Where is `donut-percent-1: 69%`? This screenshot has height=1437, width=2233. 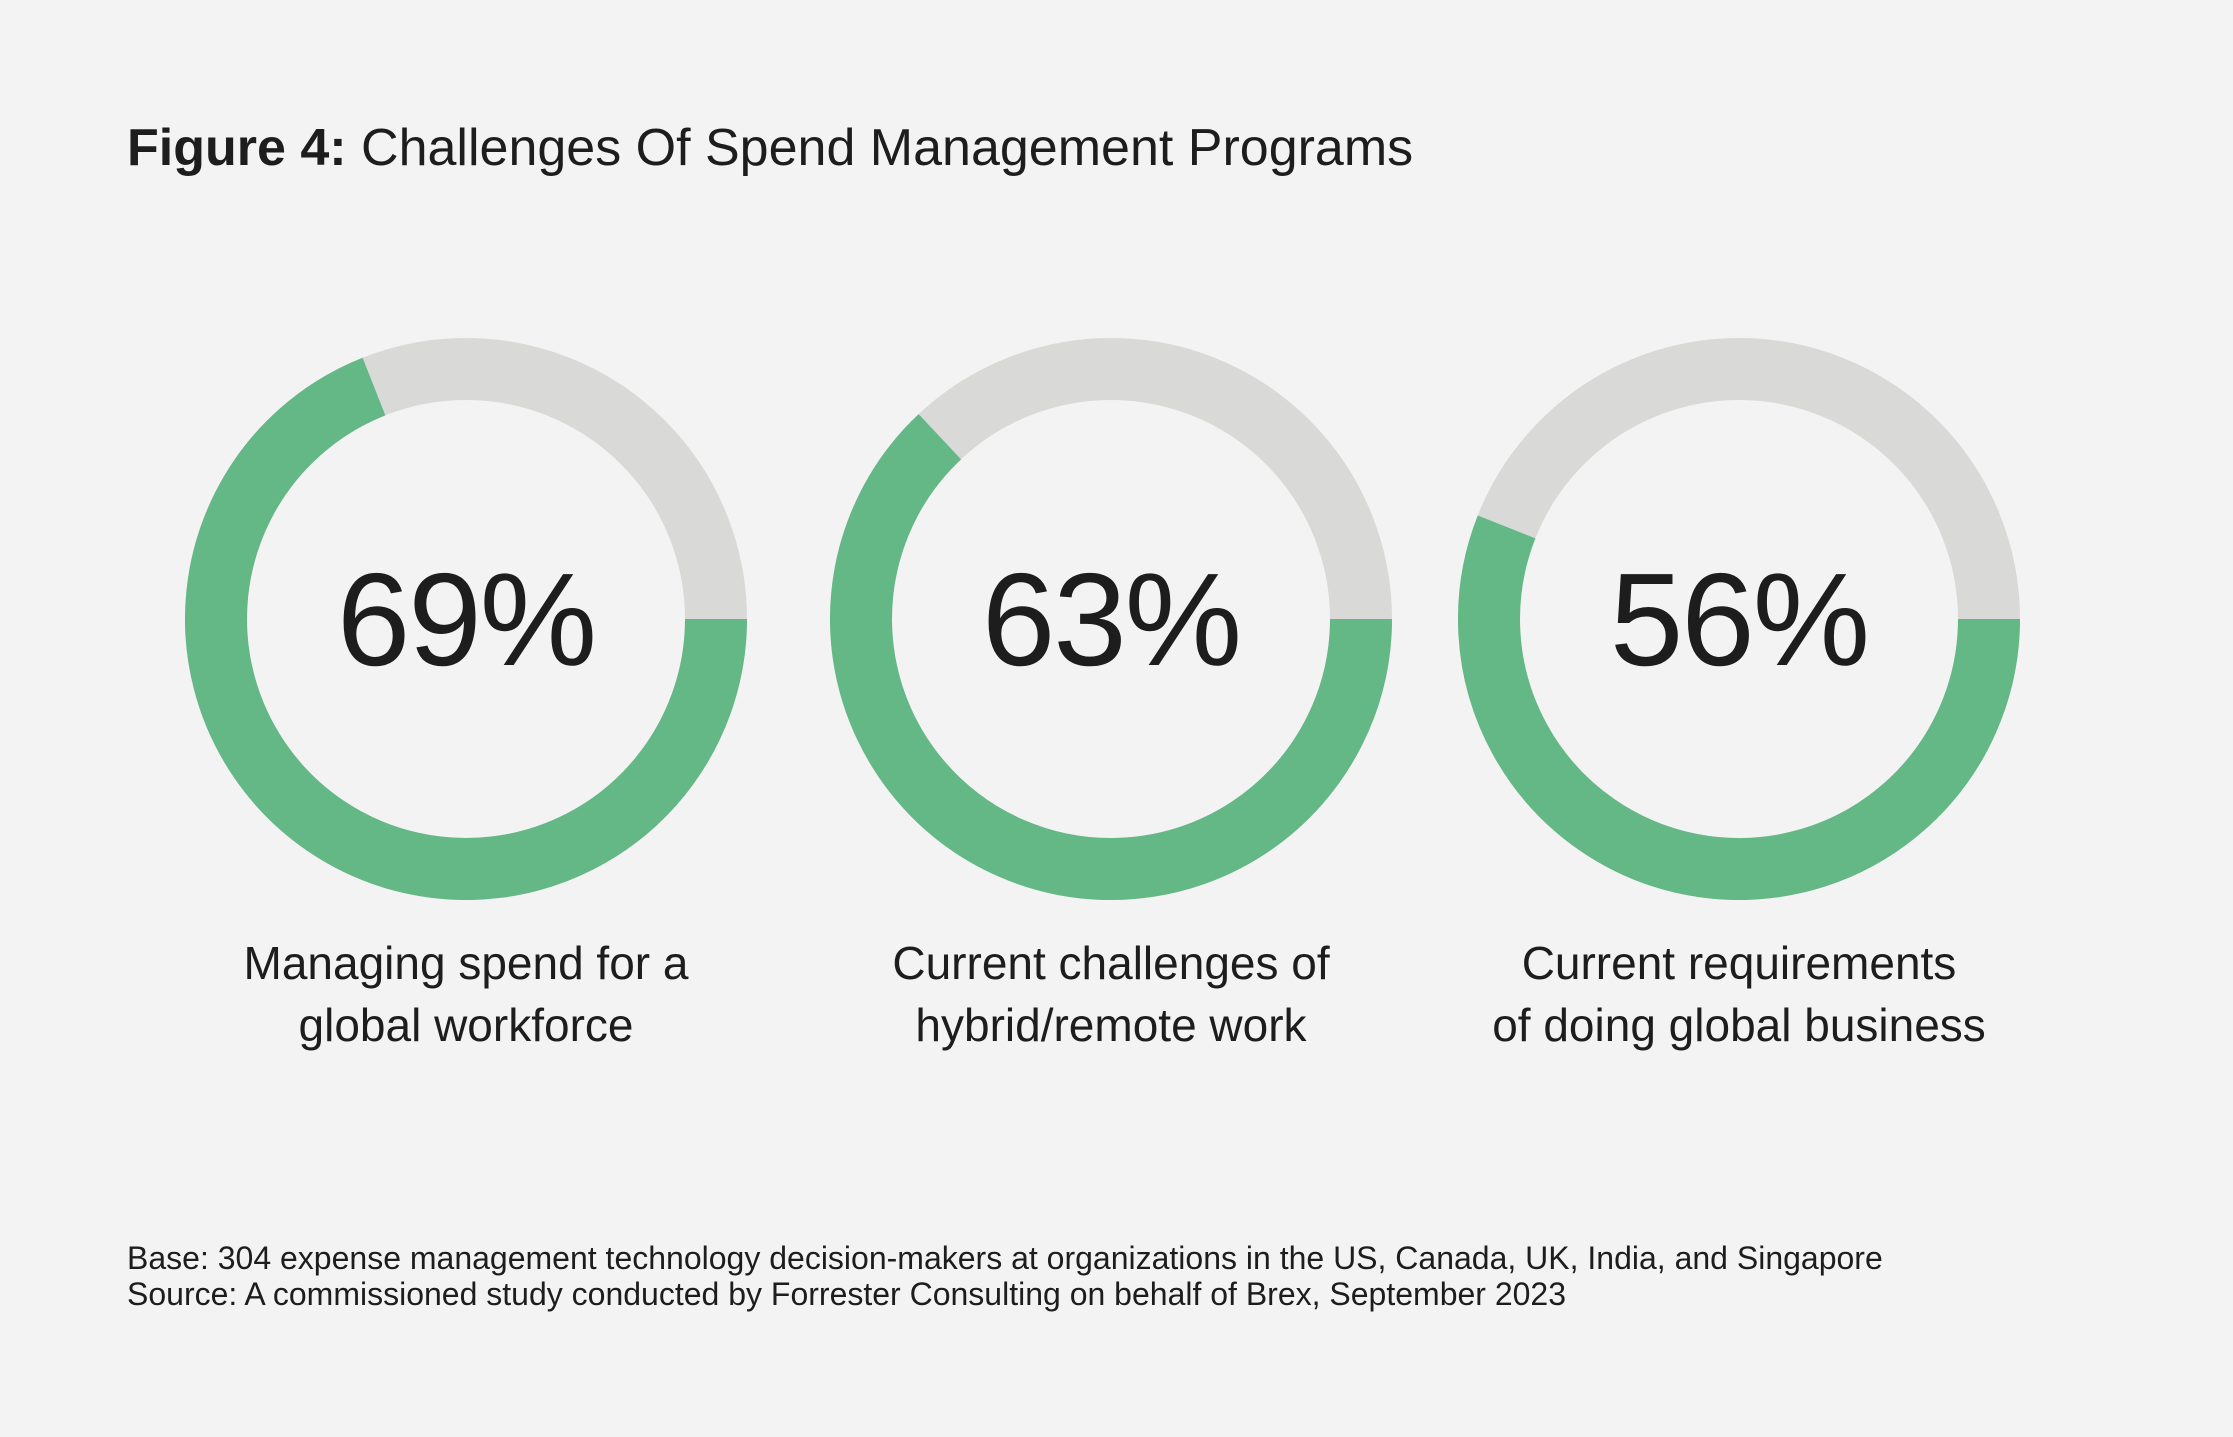
donut-percent-1: 69% is located at coordinates (466, 619).